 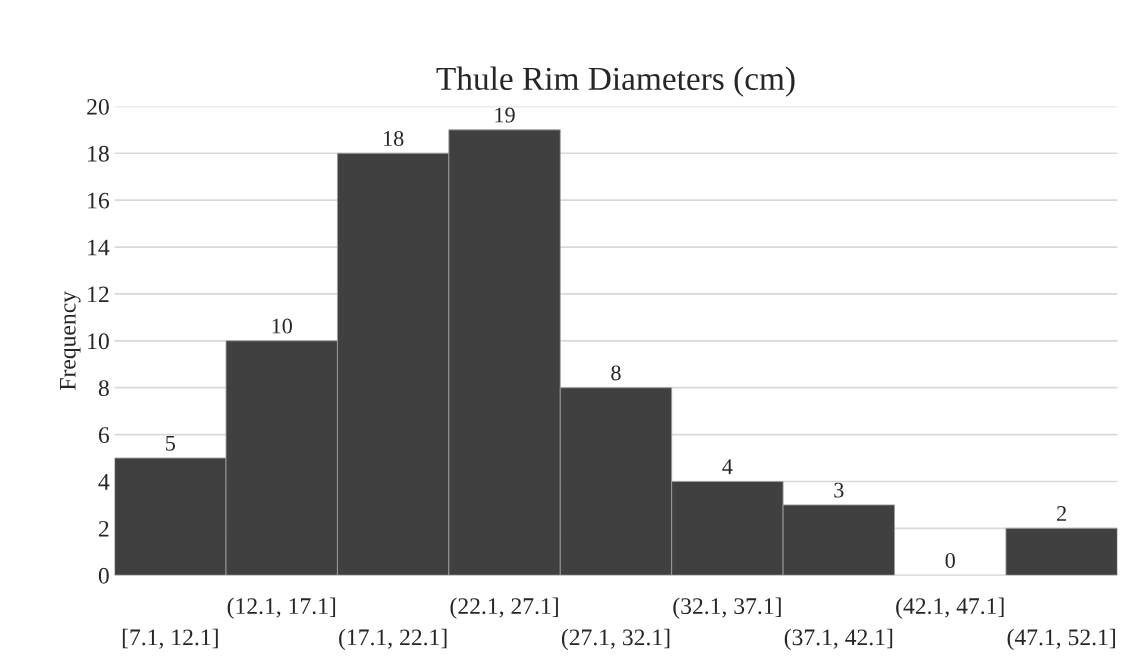 What do you see at coordinates (727, 608) in the screenshot?
I see `x-tick-label: (32.1, 37.1]` at bounding box center [727, 608].